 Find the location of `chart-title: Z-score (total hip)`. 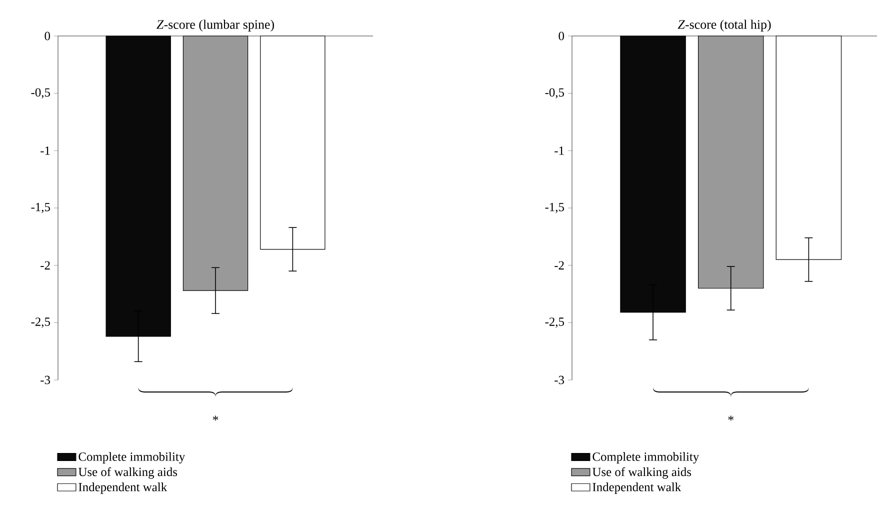

chart-title: Z-score (total hip) is located at coordinates (724, 26).